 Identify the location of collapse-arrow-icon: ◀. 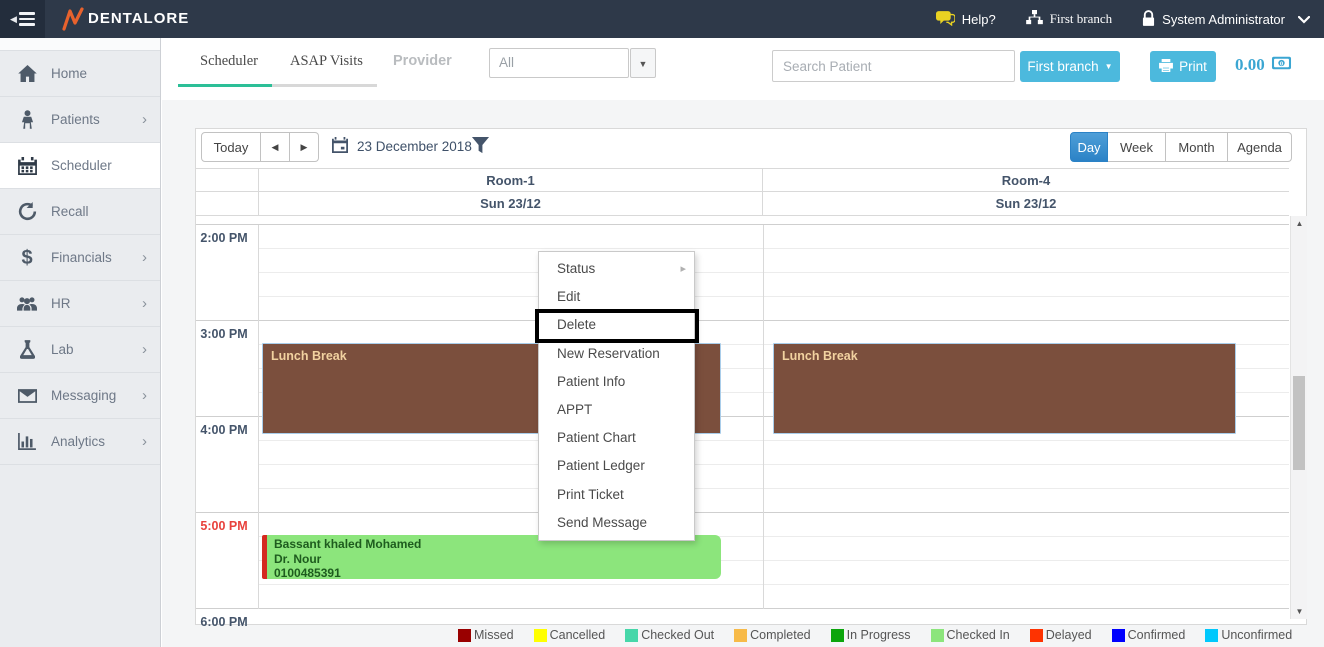
(13, 18).